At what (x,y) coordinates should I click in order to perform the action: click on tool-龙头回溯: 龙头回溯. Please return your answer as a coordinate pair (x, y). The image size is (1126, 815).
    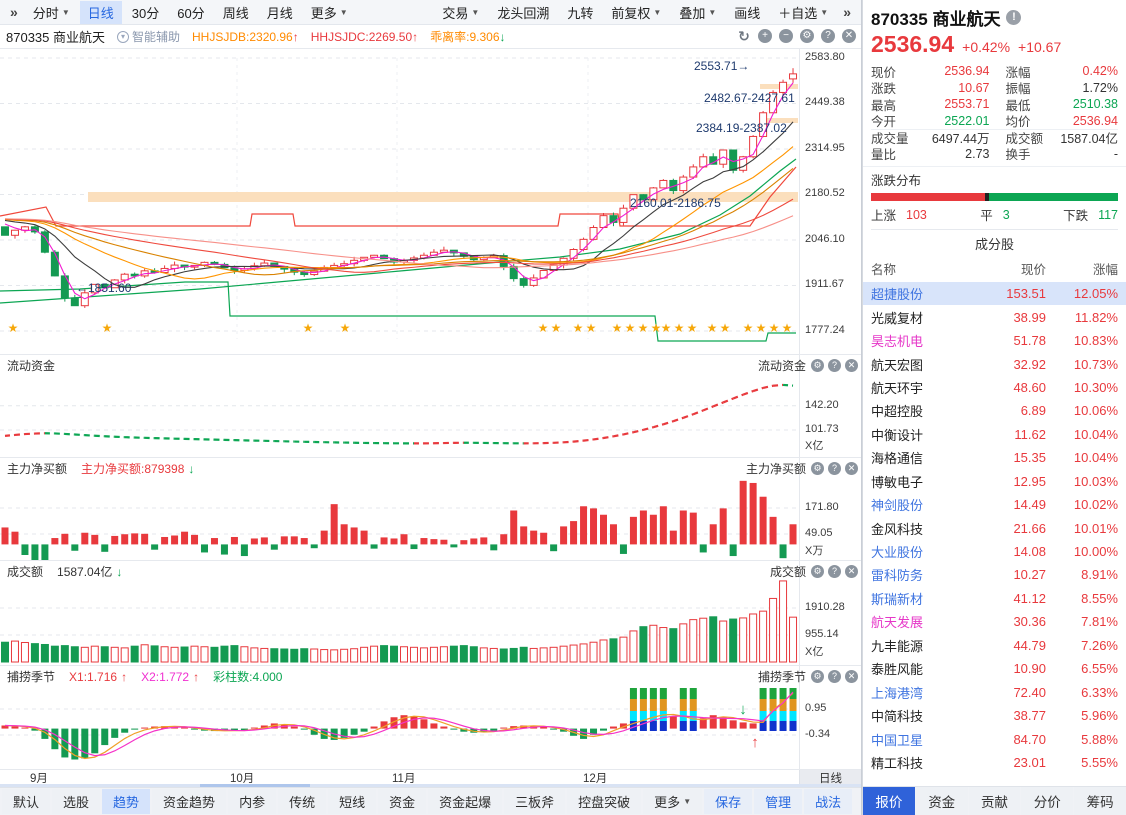
    Looking at the image, I should click on (523, 12).